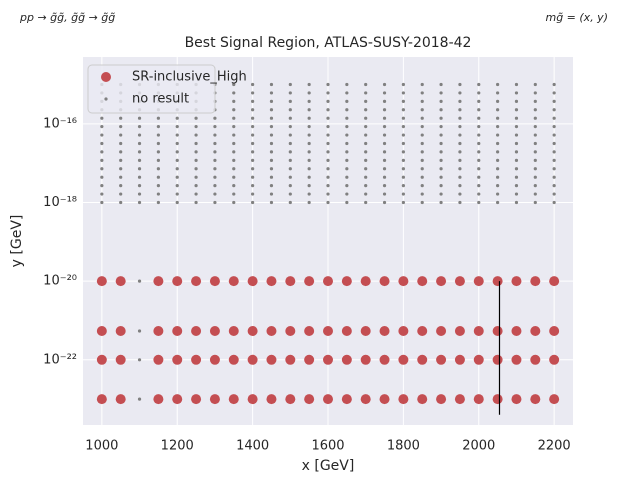 This screenshot has width=640, height=484. What do you see at coordinates (106, 99) in the screenshot?
I see `legend-marker` at bounding box center [106, 99].